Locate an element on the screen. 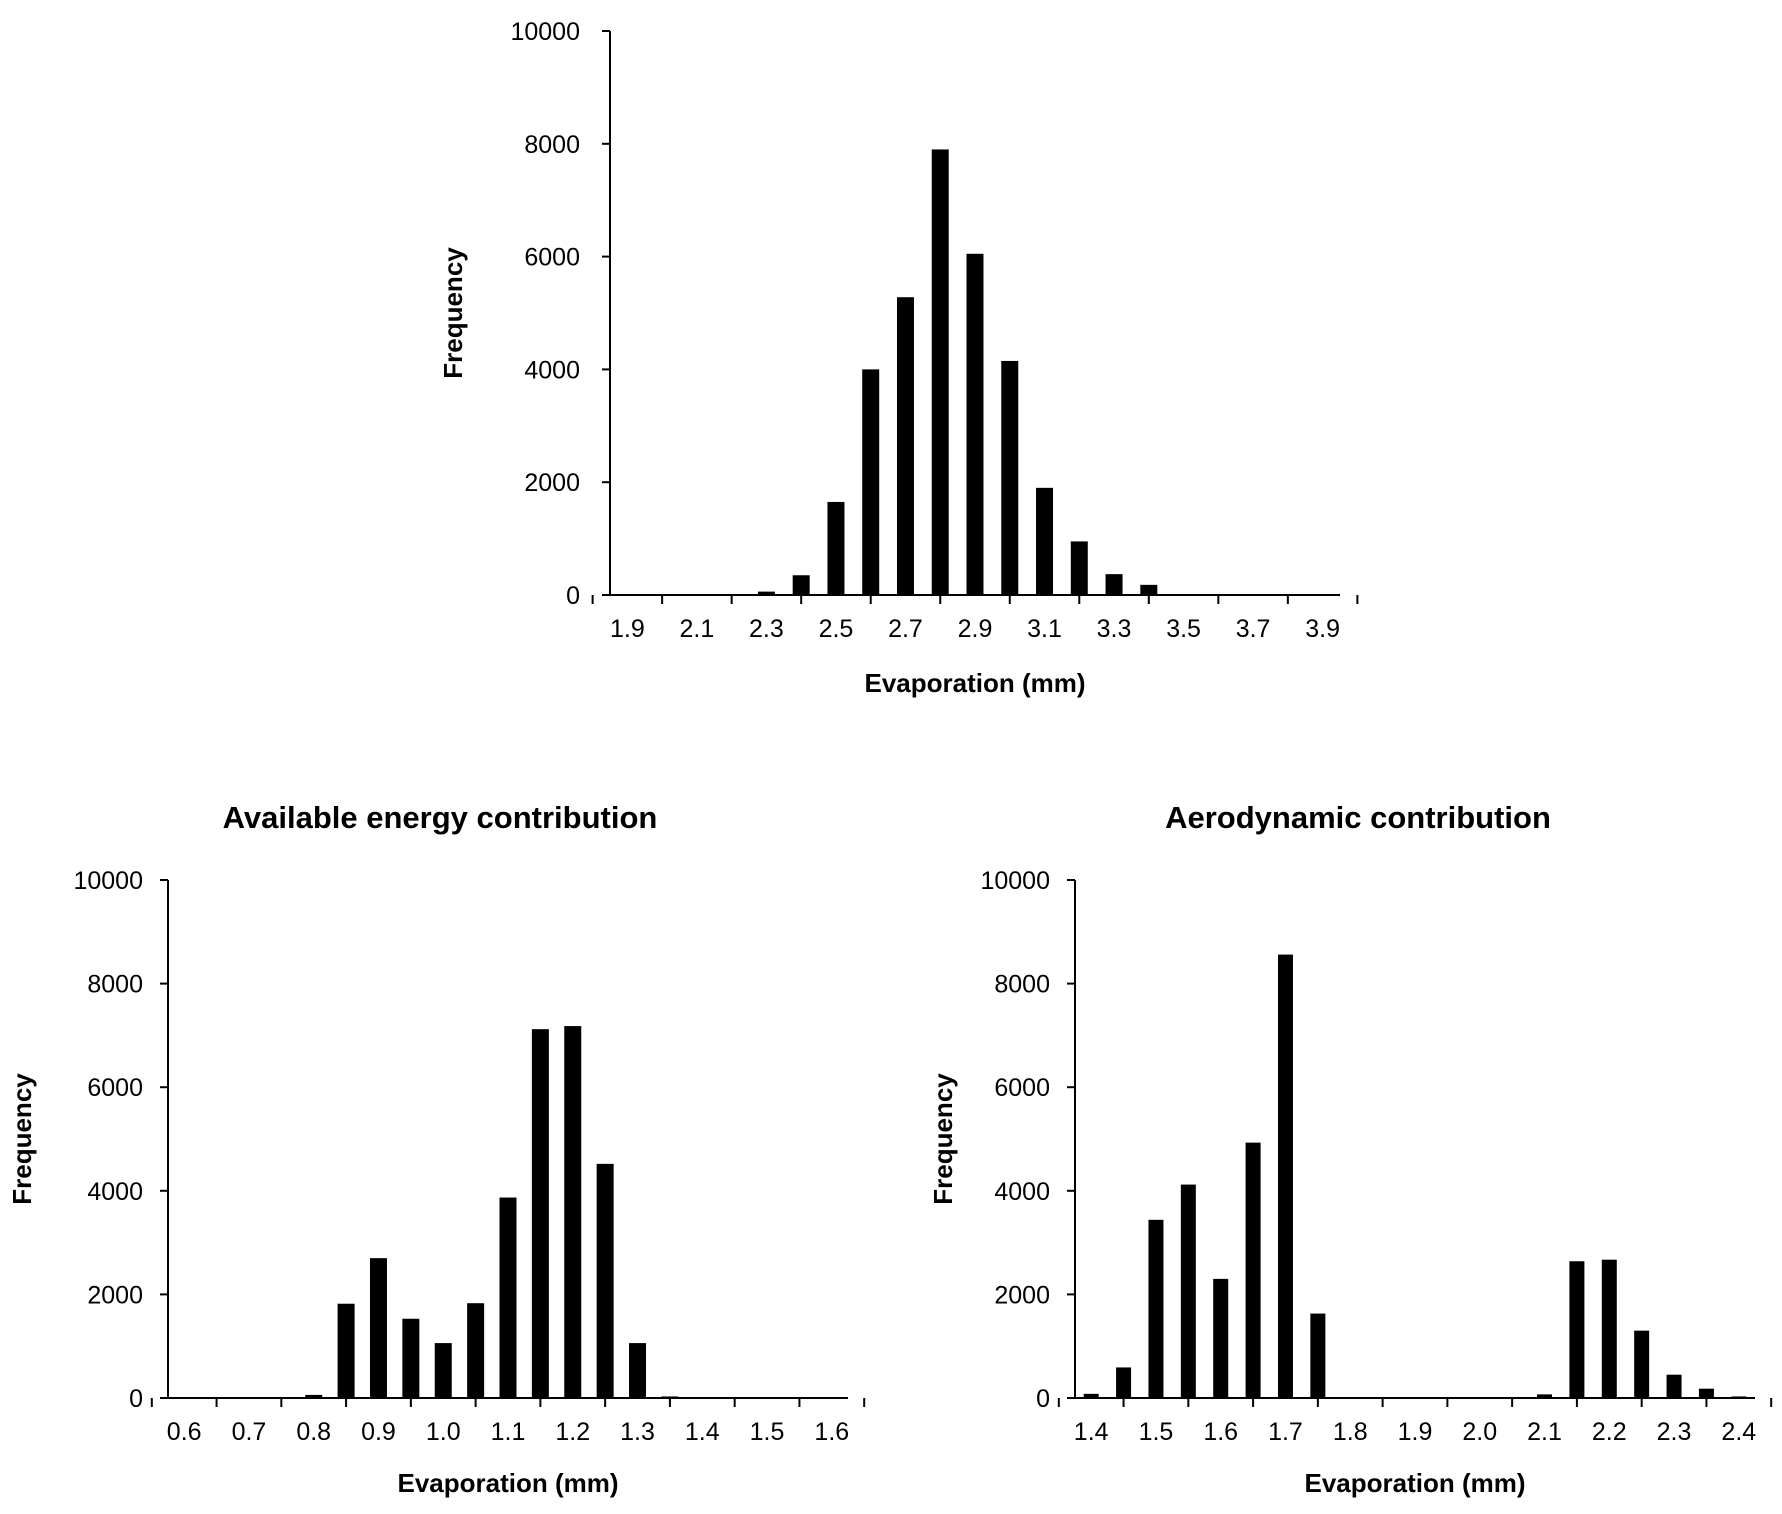 Image resolution: width=1782 pixels, height=1514 pixels. x-tick-label: 2.5 is located at coordinates (836, 629).